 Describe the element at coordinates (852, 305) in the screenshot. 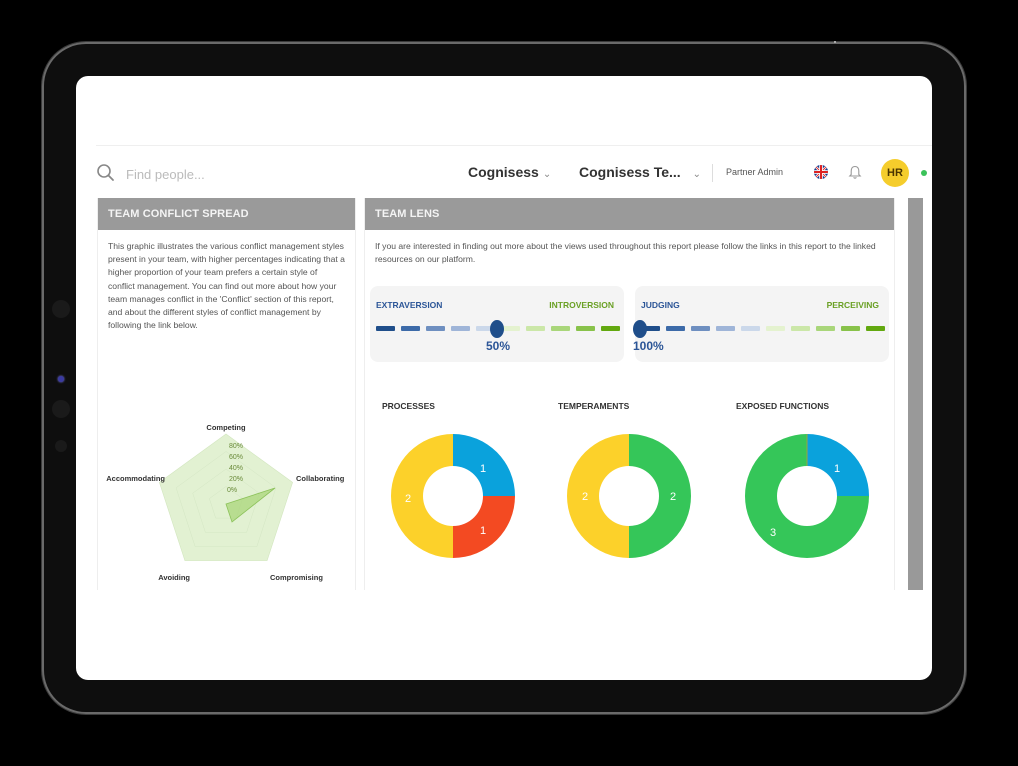

I see `slider-right-label: PERCEIVING` at that location.